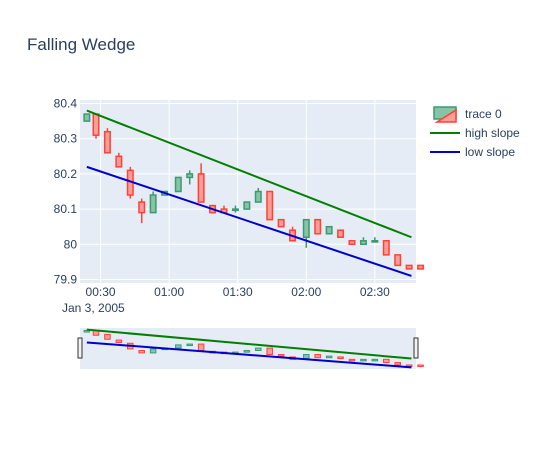 This screenshot has height=450, width=542. What do you see at coordinates (66, 174) in the screenshot?
I see `y-tick-label: 80.2` at bounding box center [66, 174].